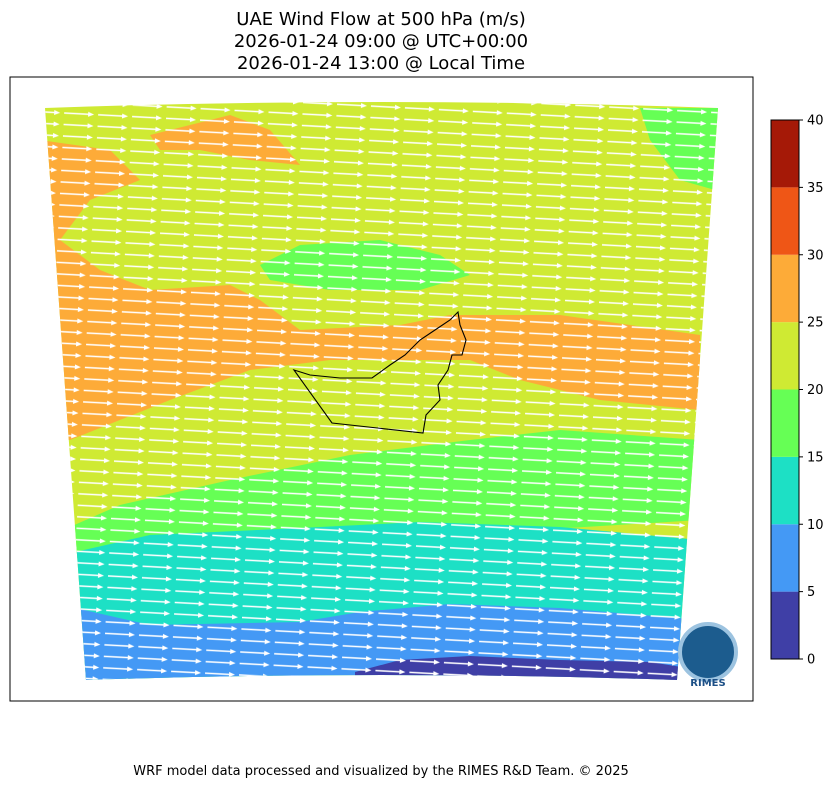 The image size is (835, 792). I want to click on title-line: 2026-01-24 13:00 @ Local Time, so click(381, 63).